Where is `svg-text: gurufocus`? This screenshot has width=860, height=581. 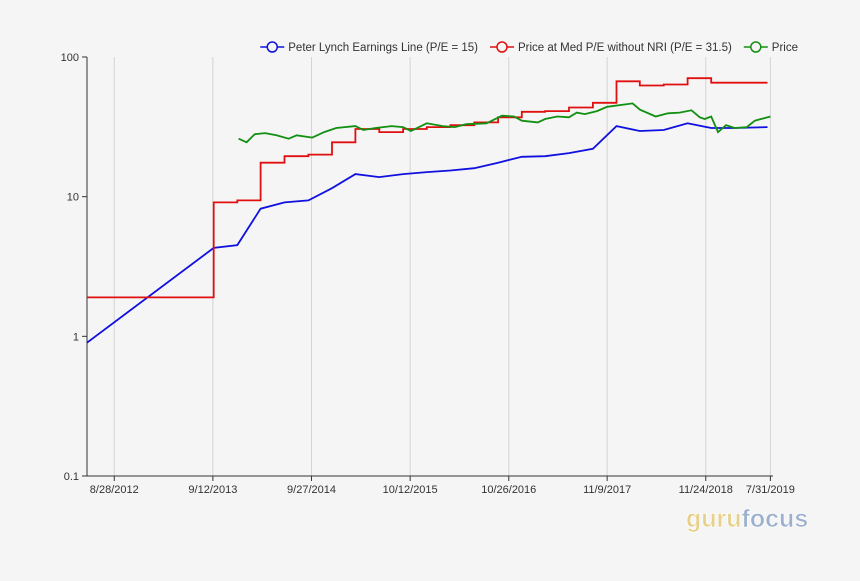
svg-text: gurufocus is located at coordinates (747, 519).